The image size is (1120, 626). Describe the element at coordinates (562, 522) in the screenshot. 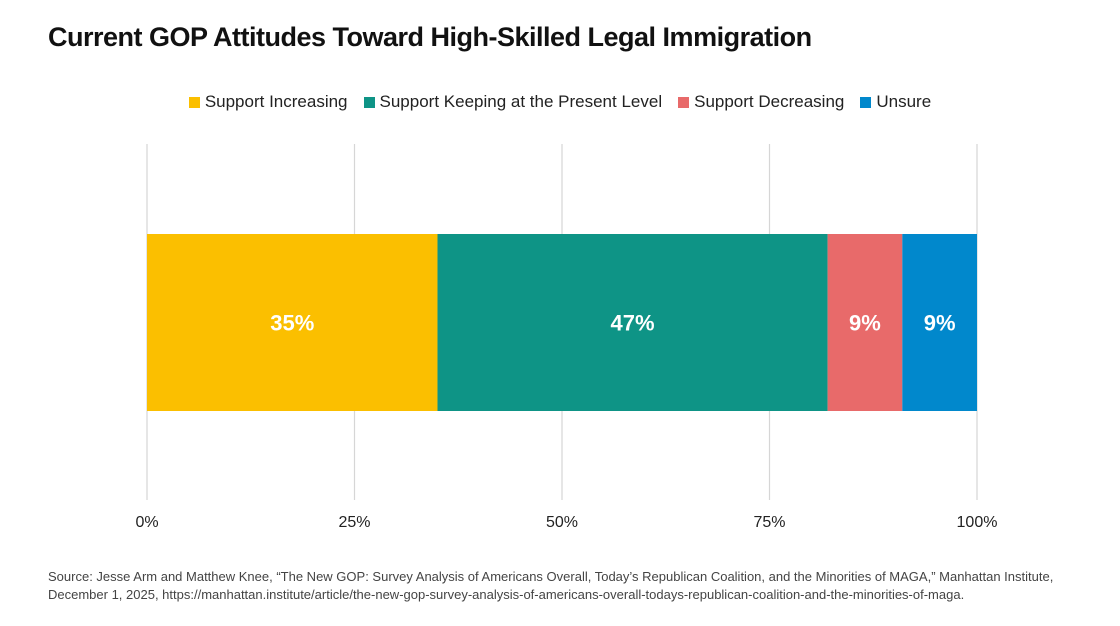

I see `x-tick-label: 50%` at that location.